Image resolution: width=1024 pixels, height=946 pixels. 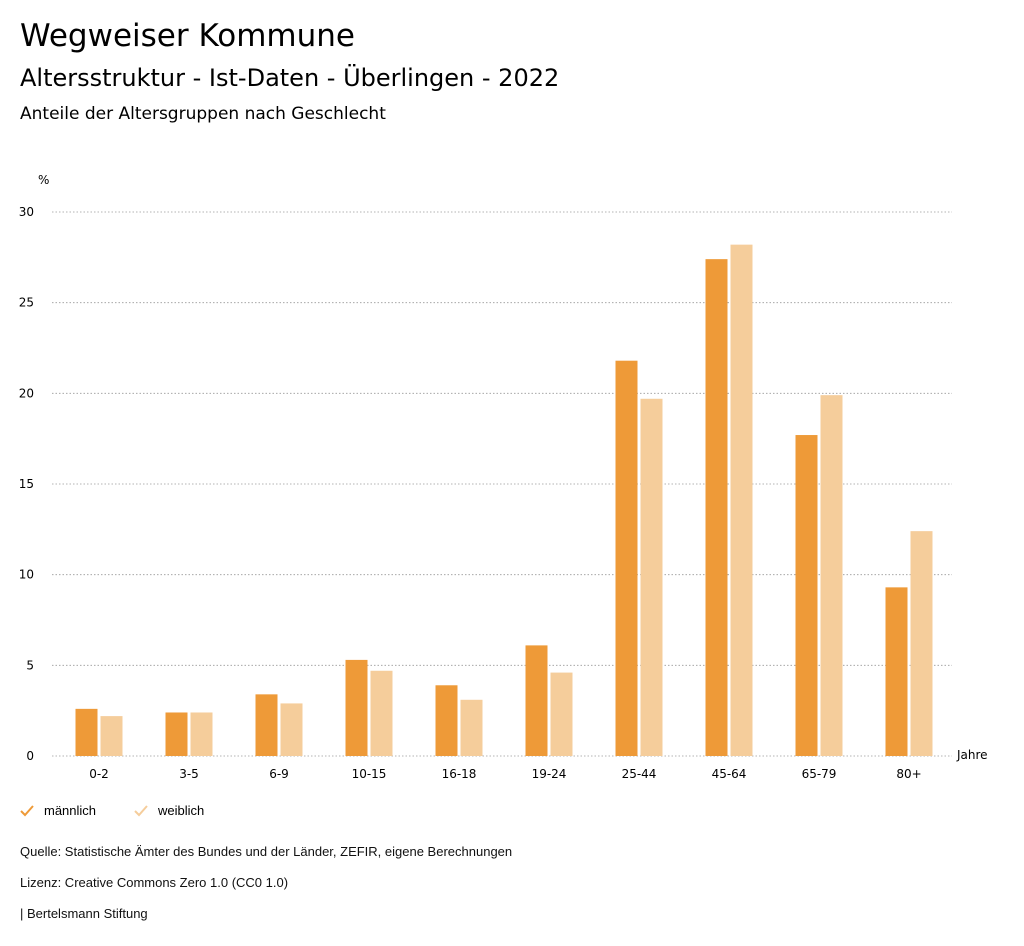 What do you see at coordinates (819, 774) in the screenshot?
I see `x-tick-label: 65-79` at bounding box center [819, 774].